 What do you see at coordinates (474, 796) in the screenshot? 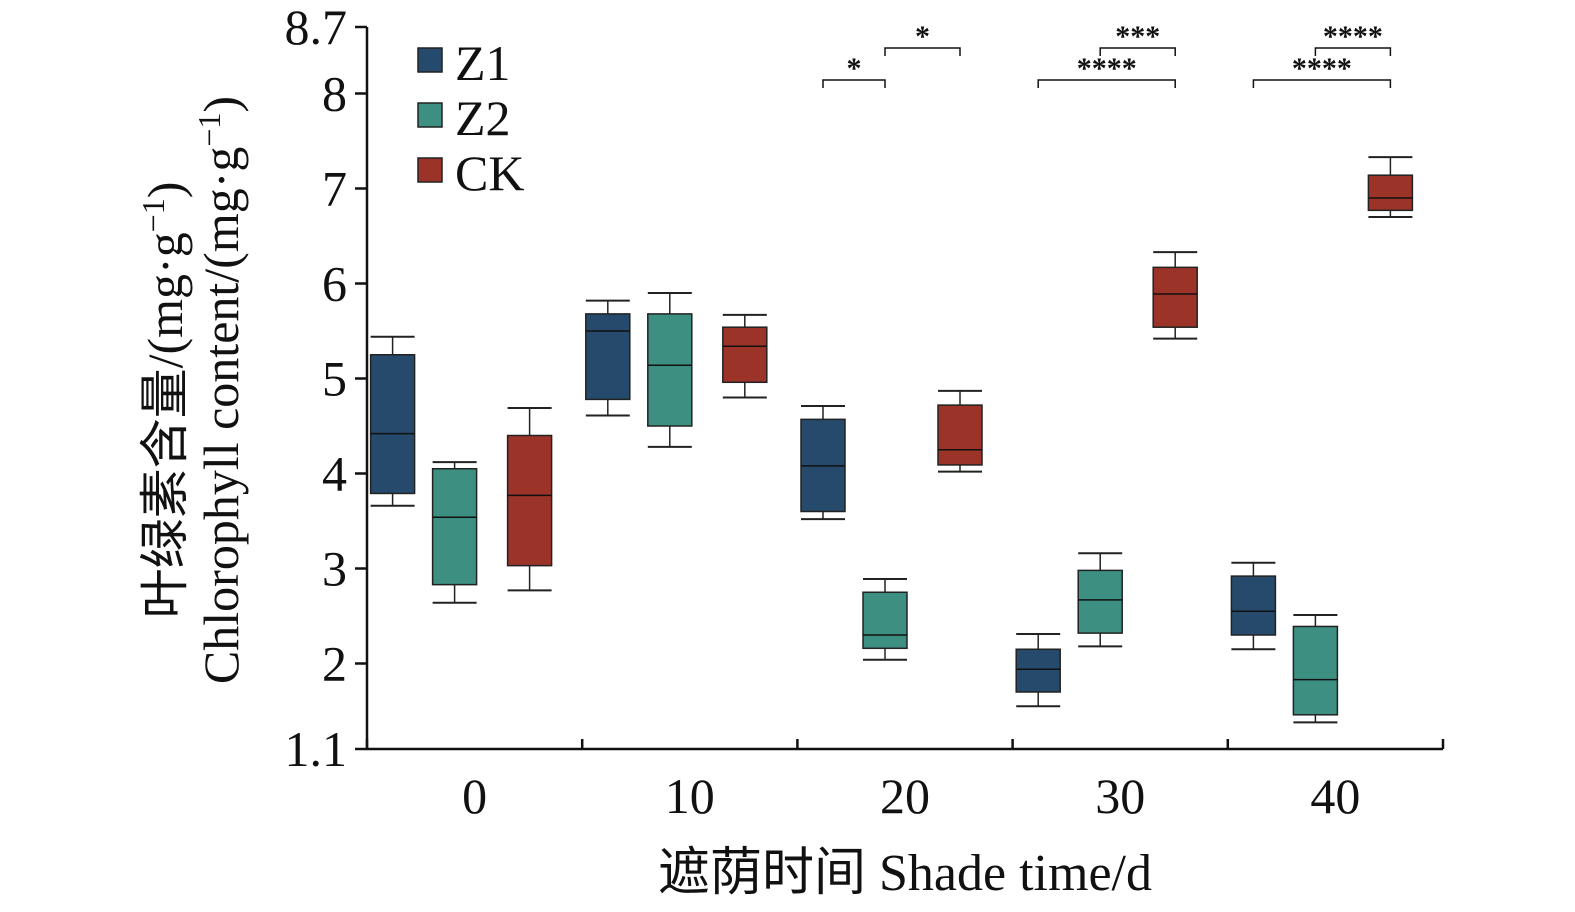
I see `x-tick-label: 0` at bounding box center [474, 796].